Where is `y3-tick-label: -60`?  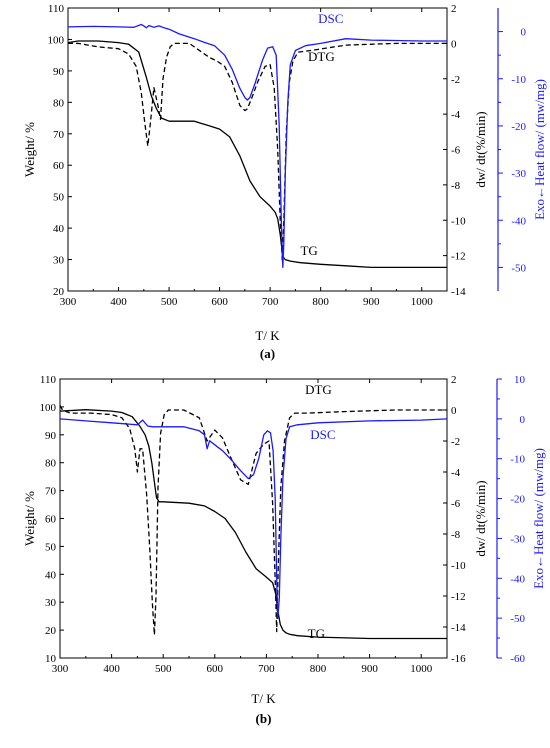
y3-tick-label: -60 is located at coordinates (517, 659).